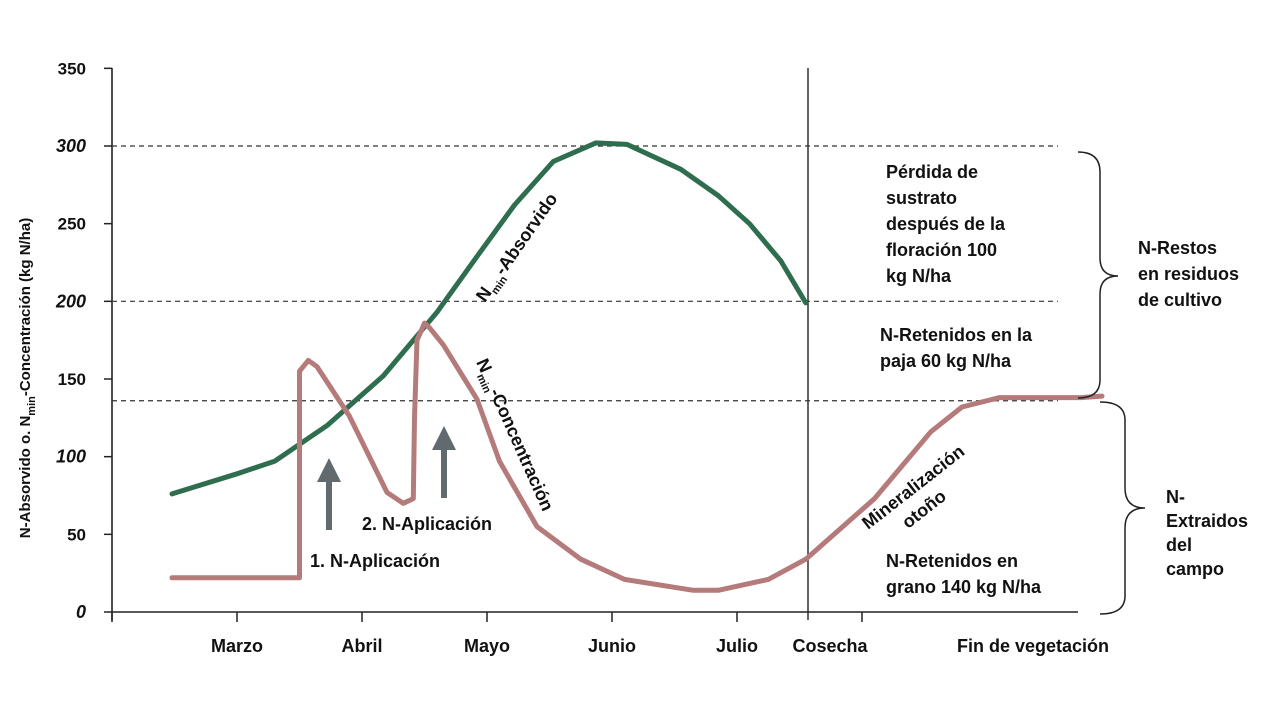  I want to click on x-tick-label: Fin de vegetación, so click(1033, 646).